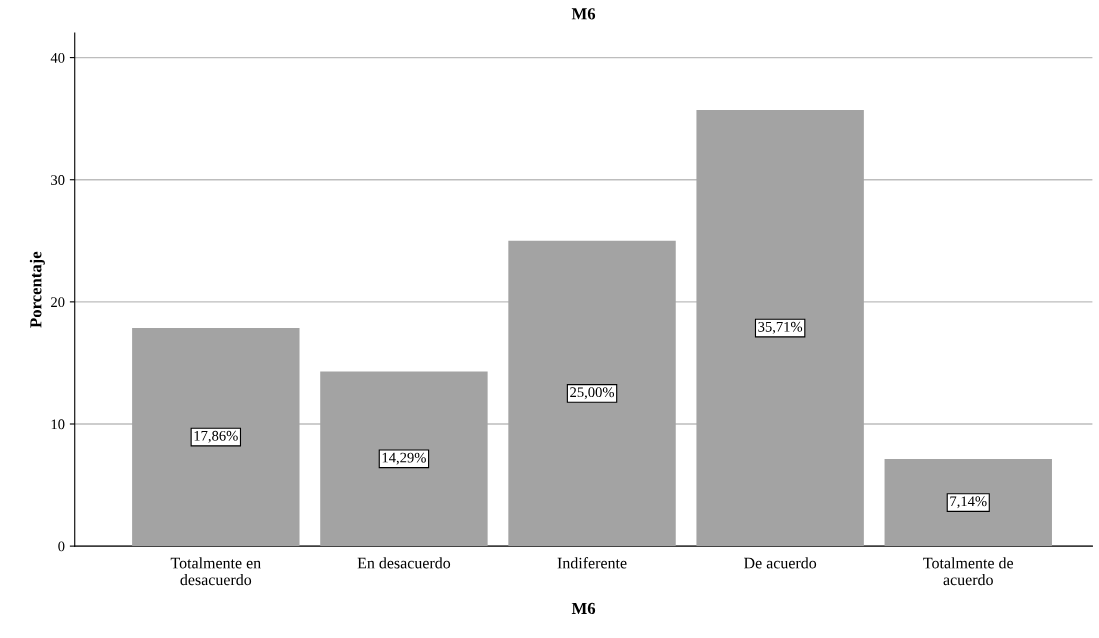  I want to click on data-label: 17,86%, so click(216, 436).